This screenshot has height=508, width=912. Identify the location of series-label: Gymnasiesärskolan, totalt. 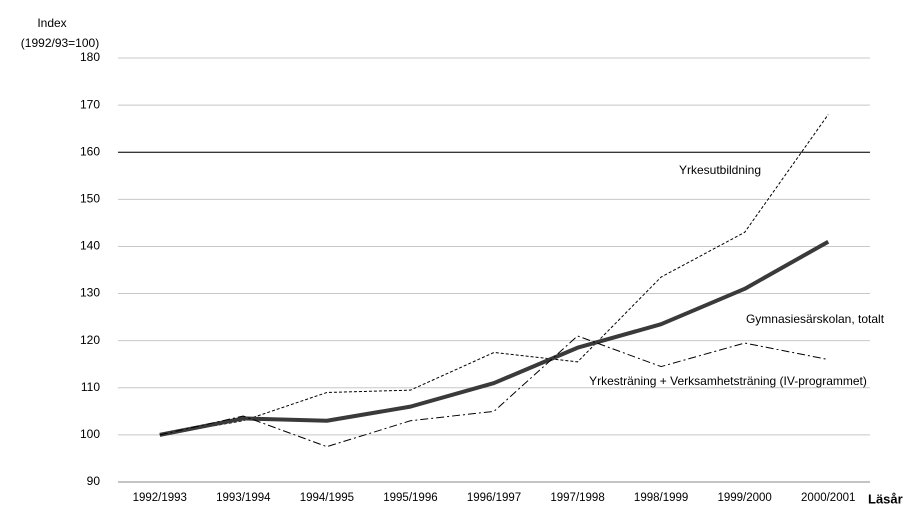
(815, 319).